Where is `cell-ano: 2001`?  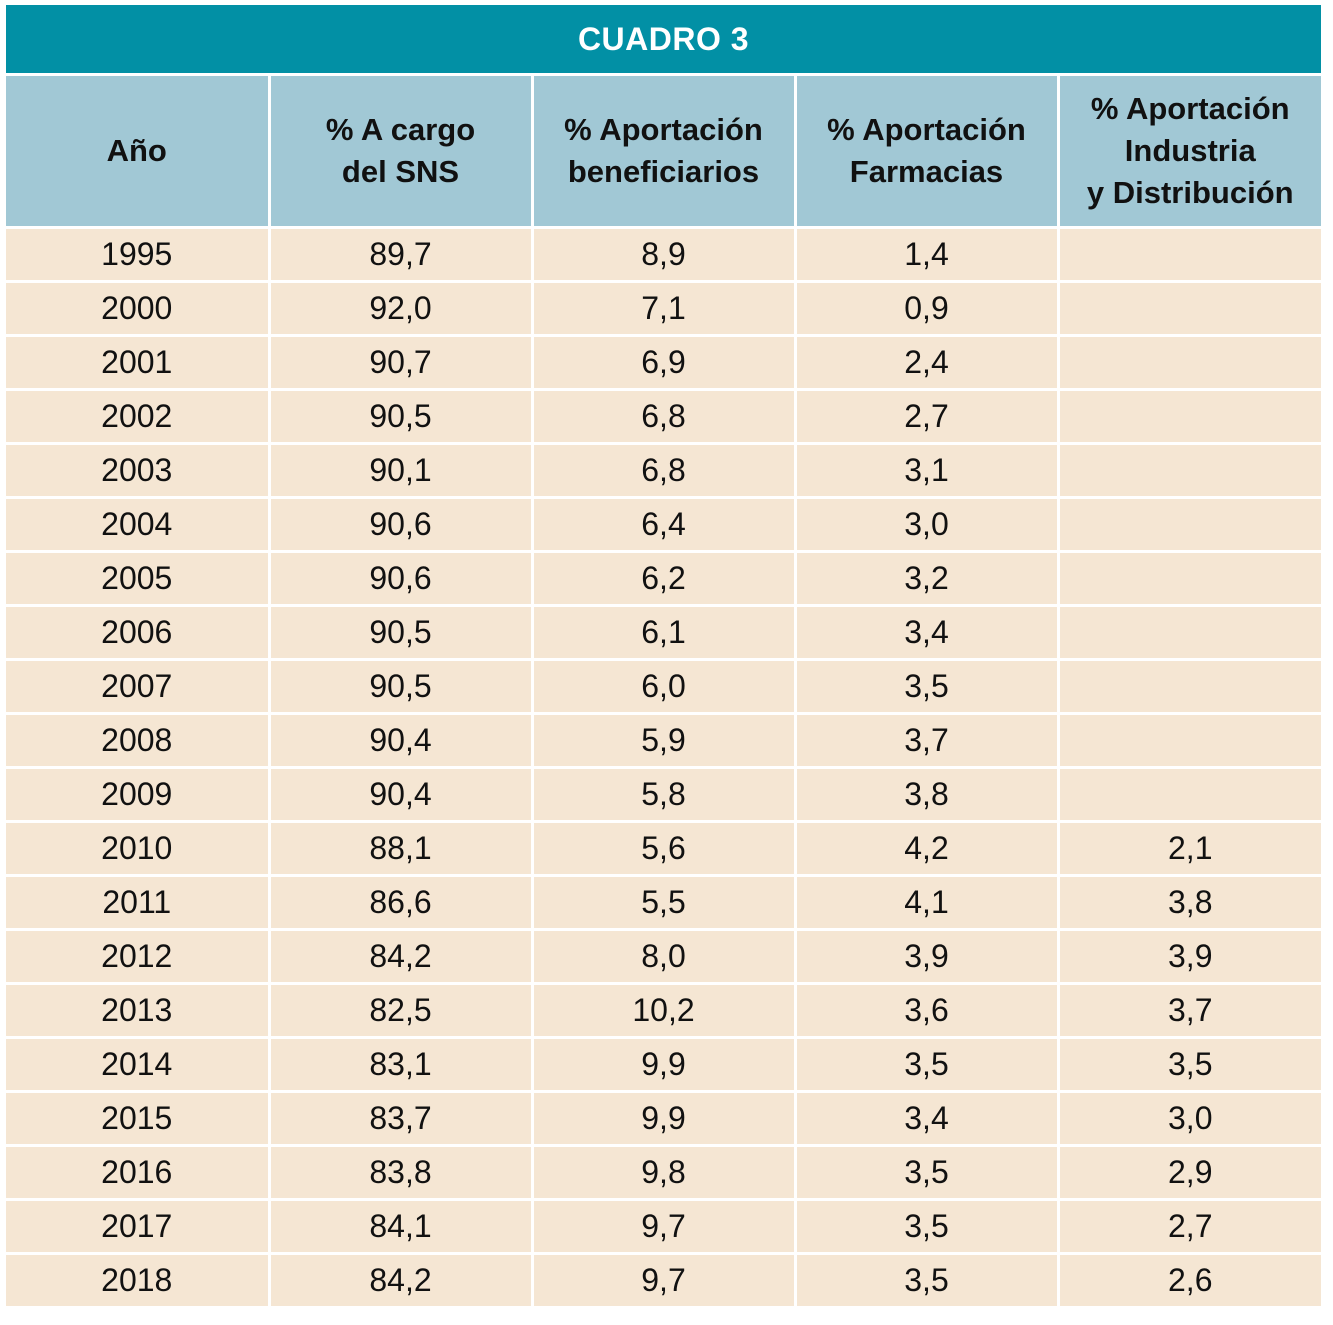 cell-ano: 2001 is located at coordinates (138, 363).